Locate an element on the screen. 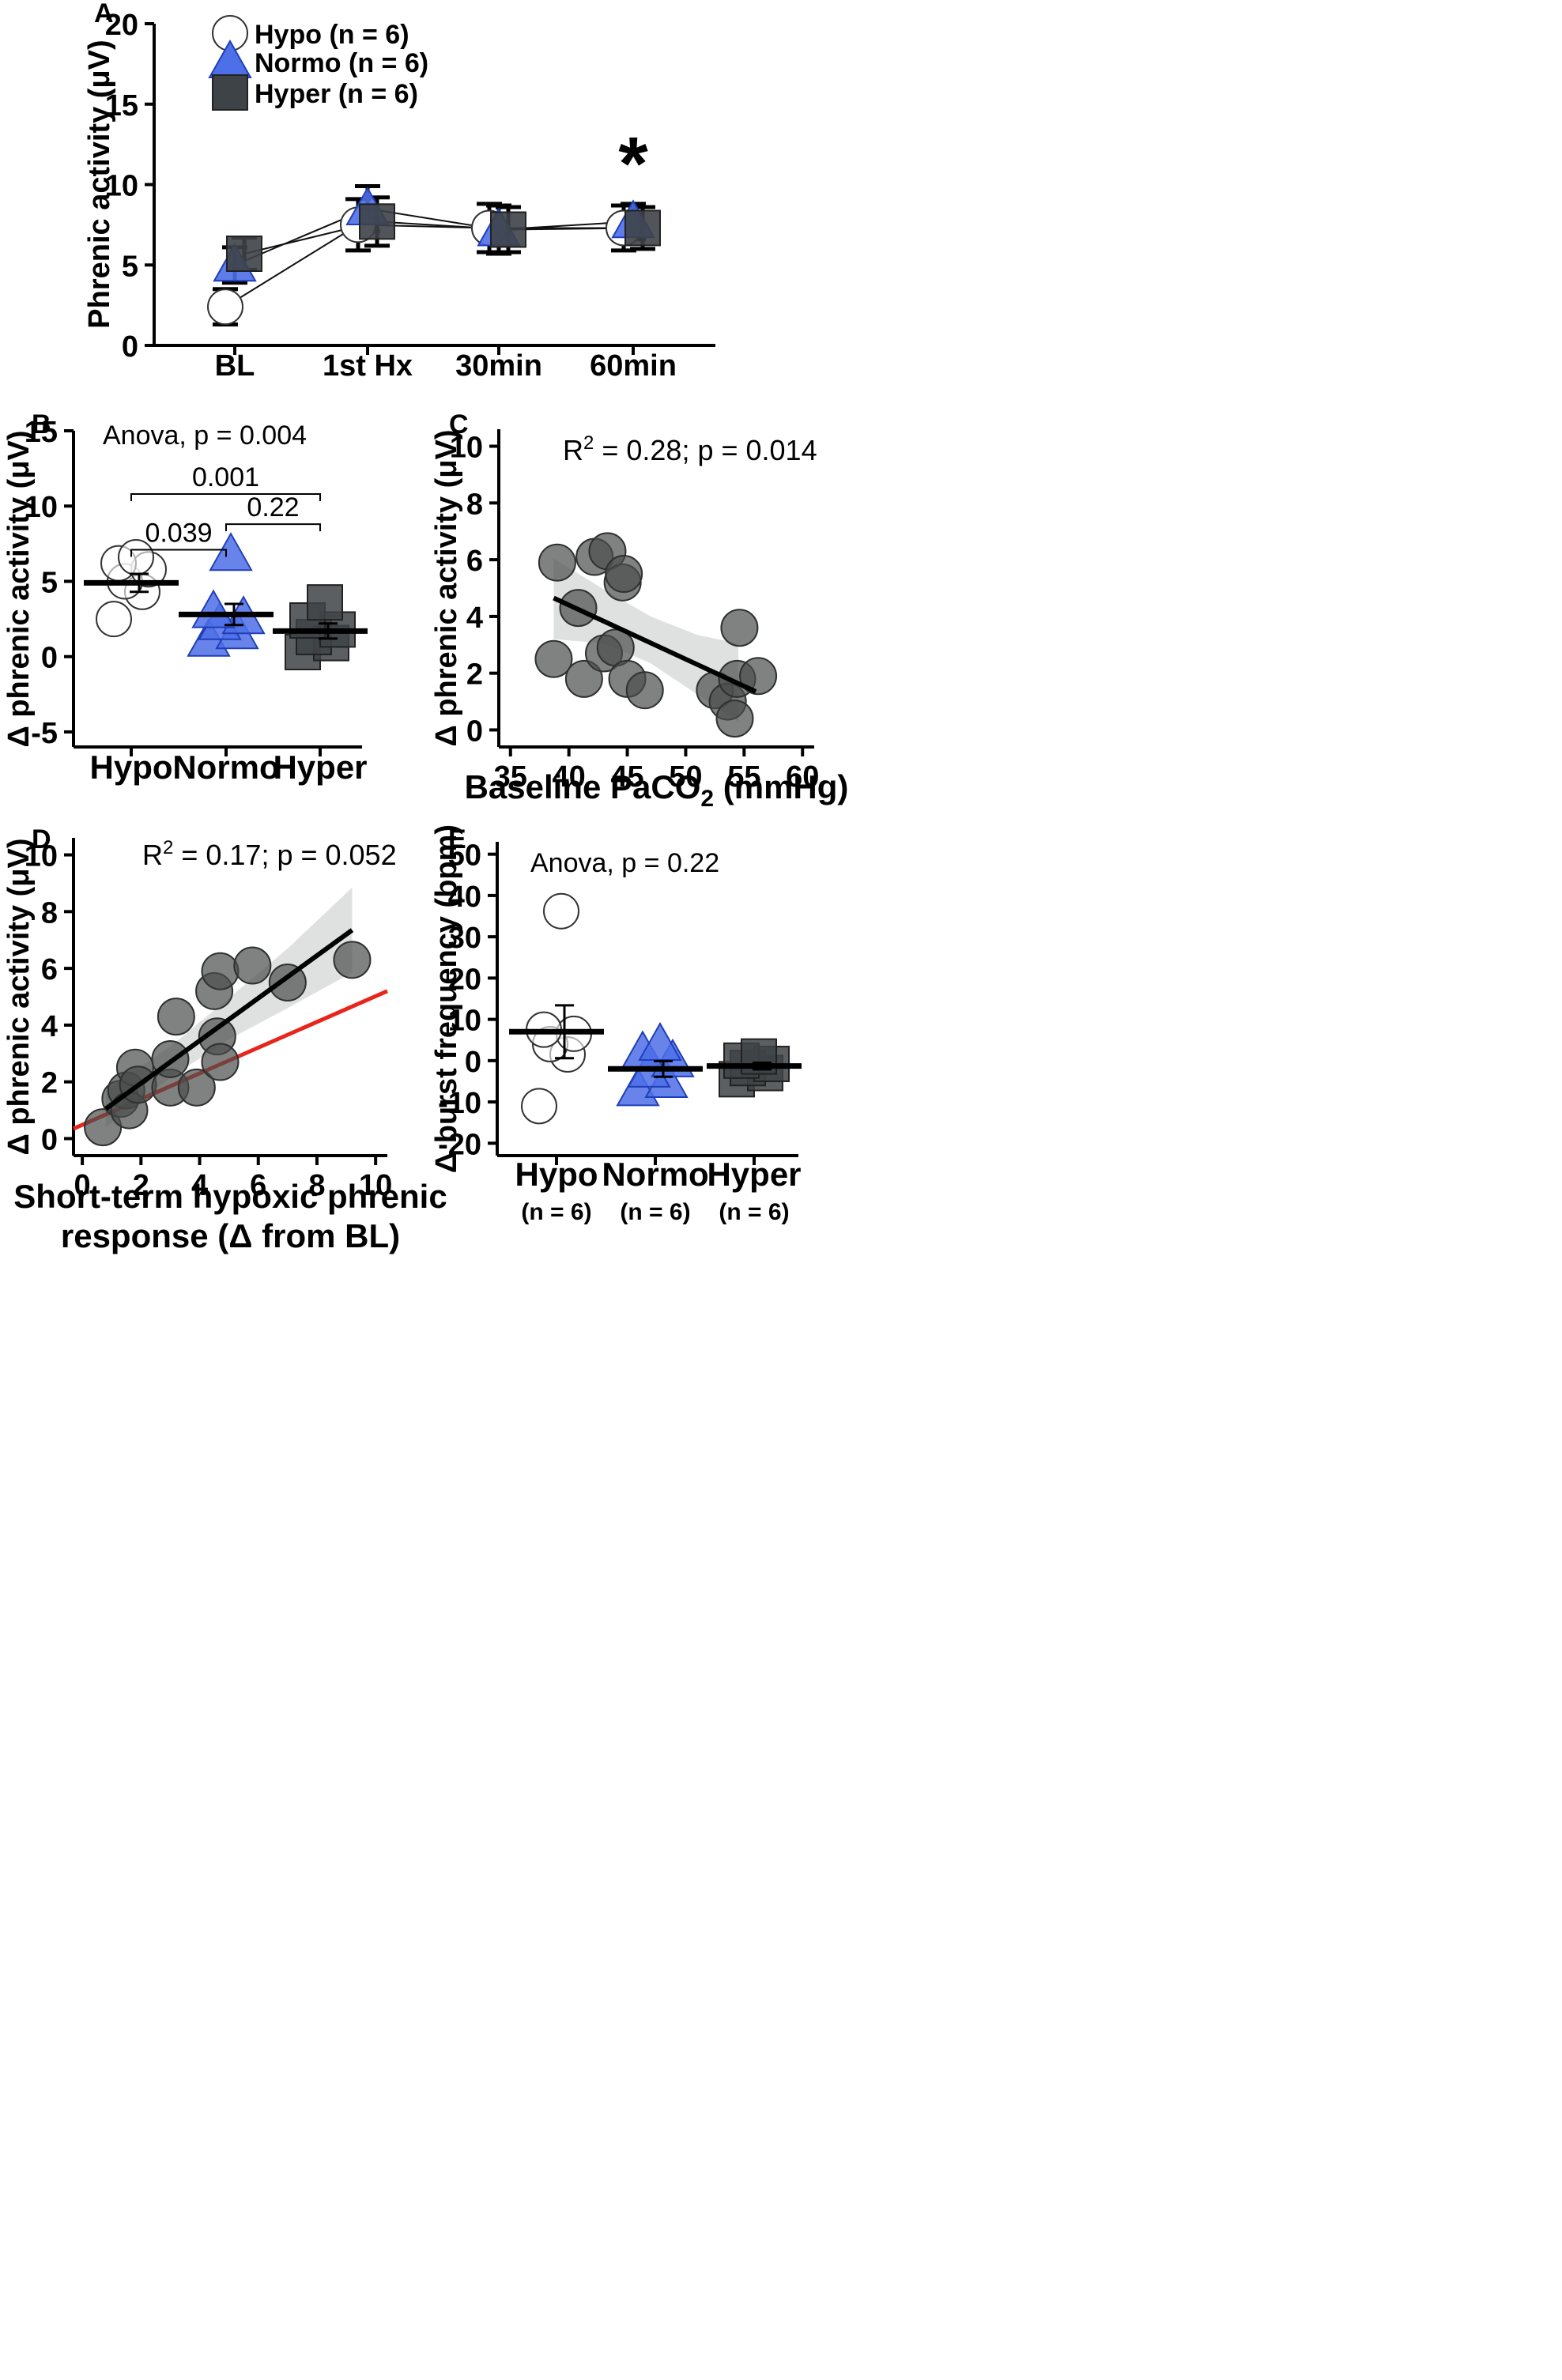 Image resolution: width=1562 pixels, height=2380 pixels. x-tick-label: 35 is located at coordinates (510, 777).